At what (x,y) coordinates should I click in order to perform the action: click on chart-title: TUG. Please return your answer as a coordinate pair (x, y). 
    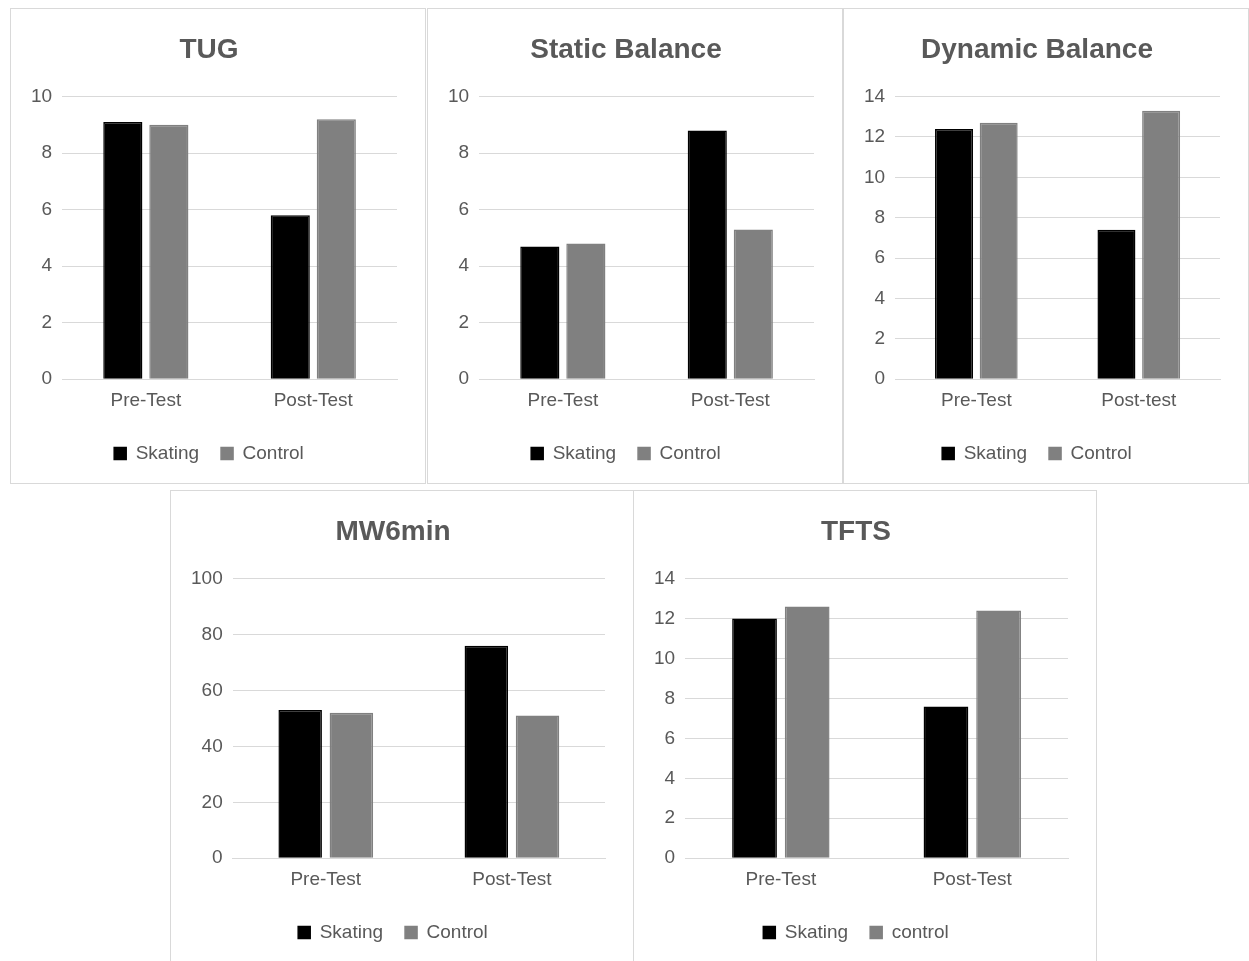
    Looking at the image, I should click on (209, 48).